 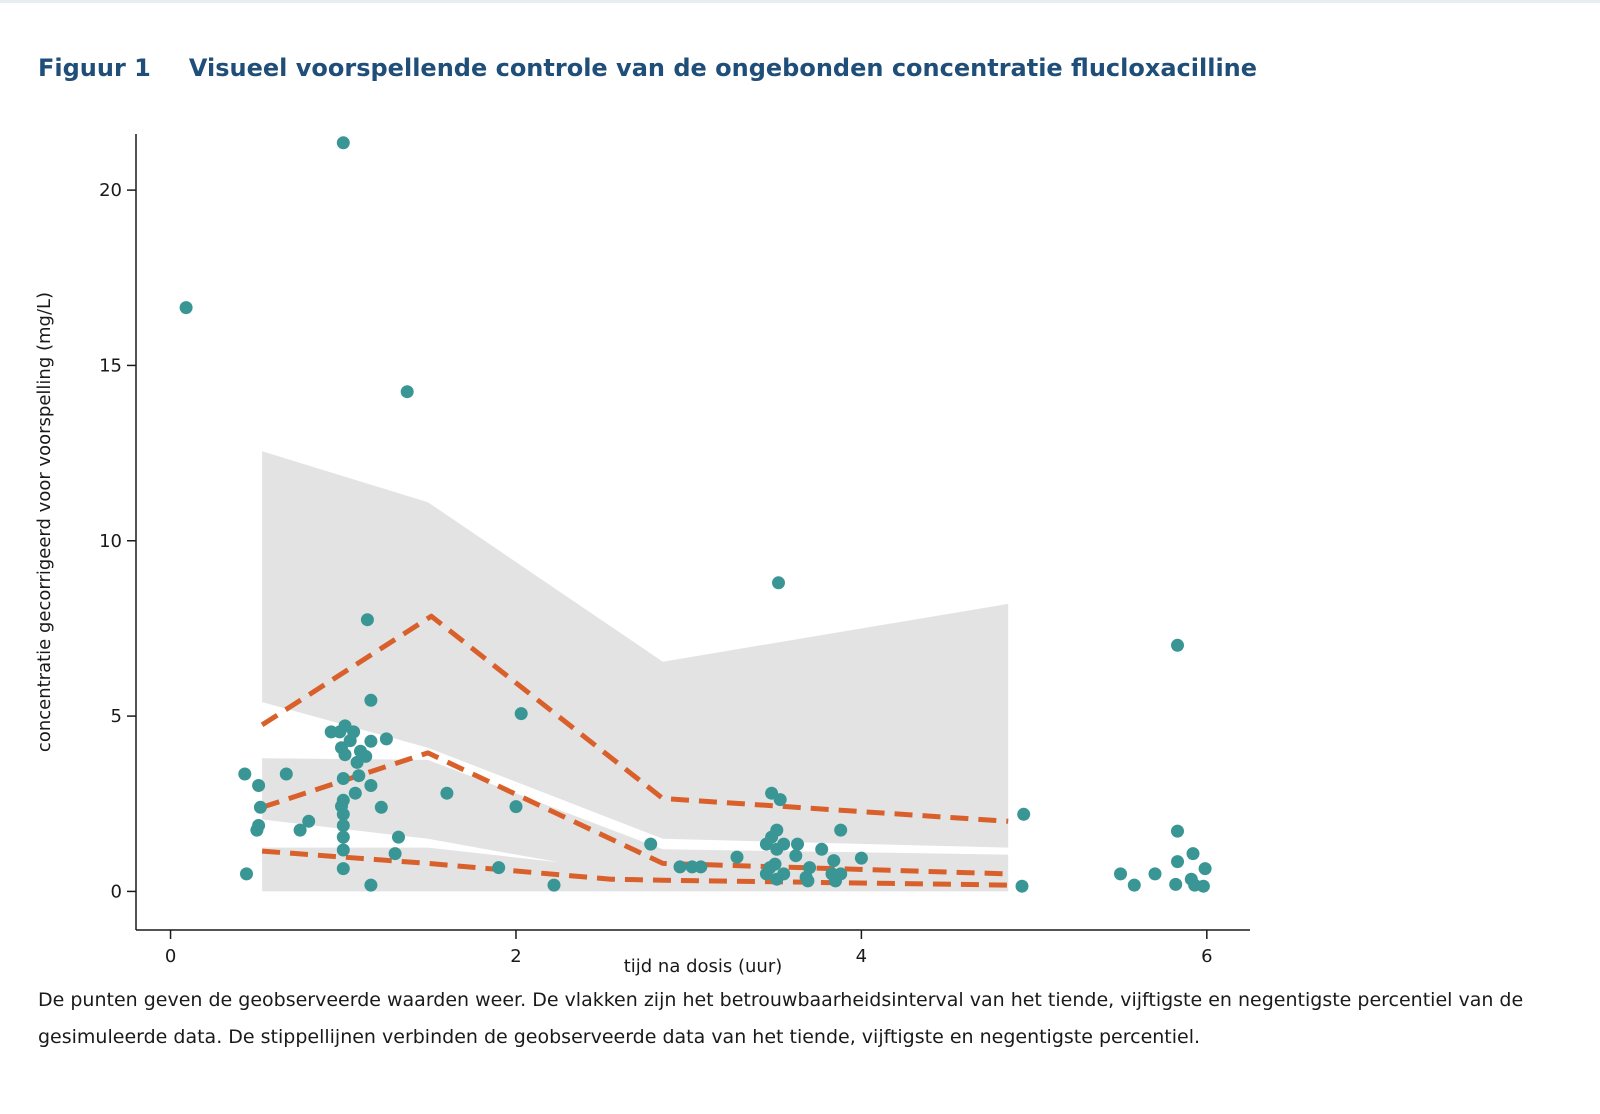 I want to click on y-tick-label: 0, so click(x=116, y=891).